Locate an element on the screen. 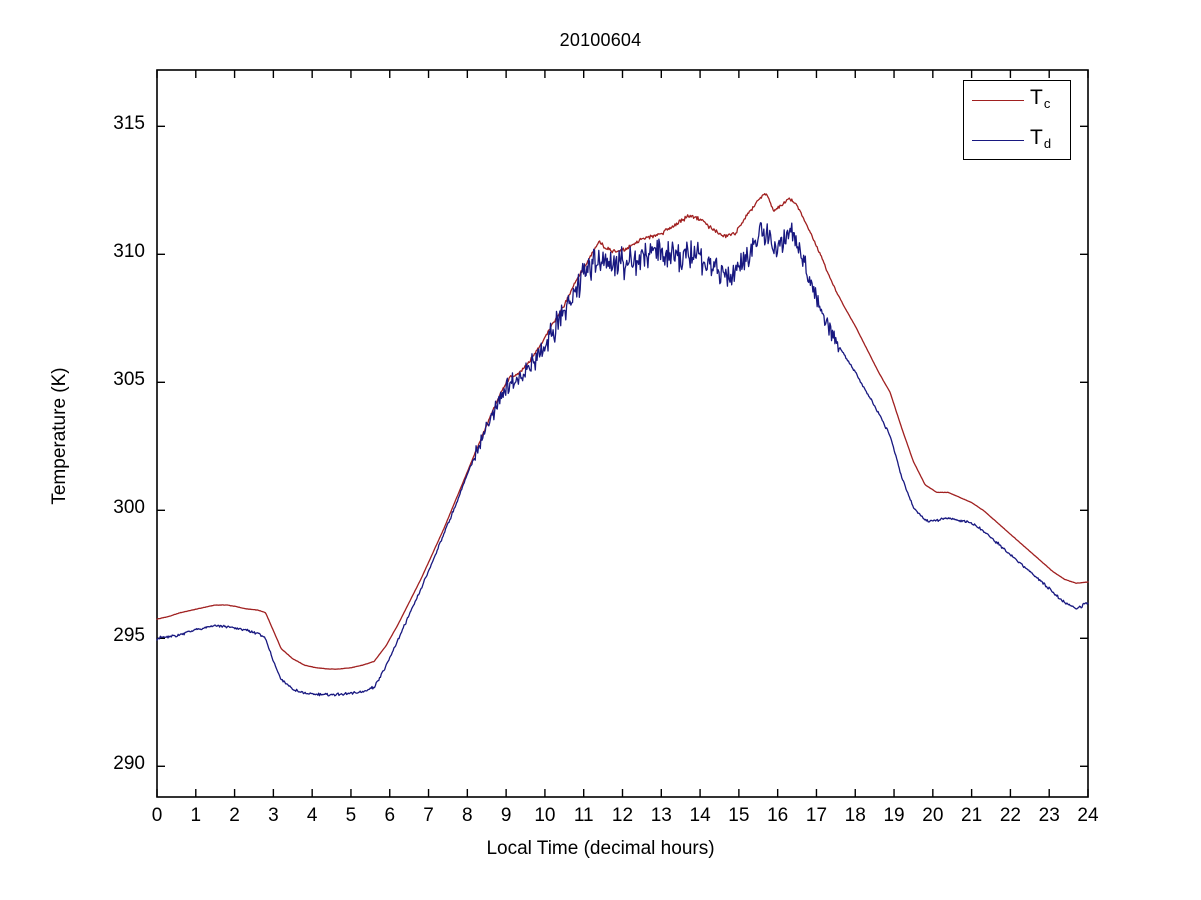 This screenshot has width=1201, height=900. x-tick-label: 19 is located at coordinates (894, 815).